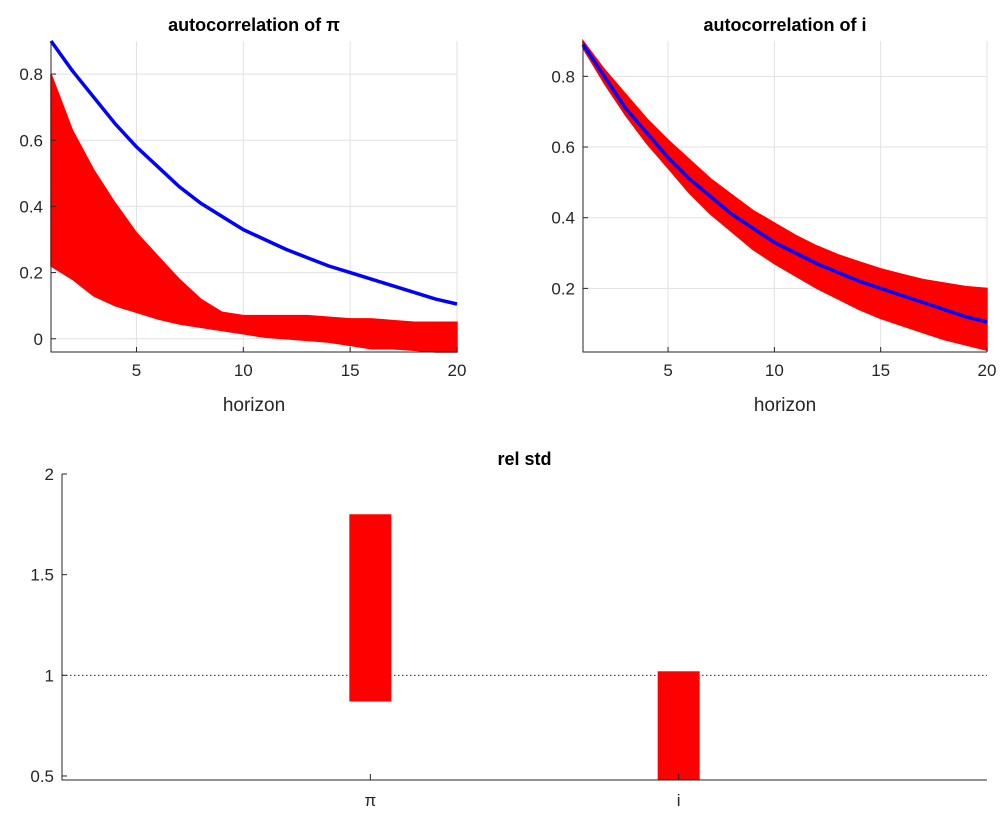  What do you see at coordinates (31, 273) in the screenshot?
I see `autocorr-pi-ytick-label: 0.2` at bounding box center [31, 273].